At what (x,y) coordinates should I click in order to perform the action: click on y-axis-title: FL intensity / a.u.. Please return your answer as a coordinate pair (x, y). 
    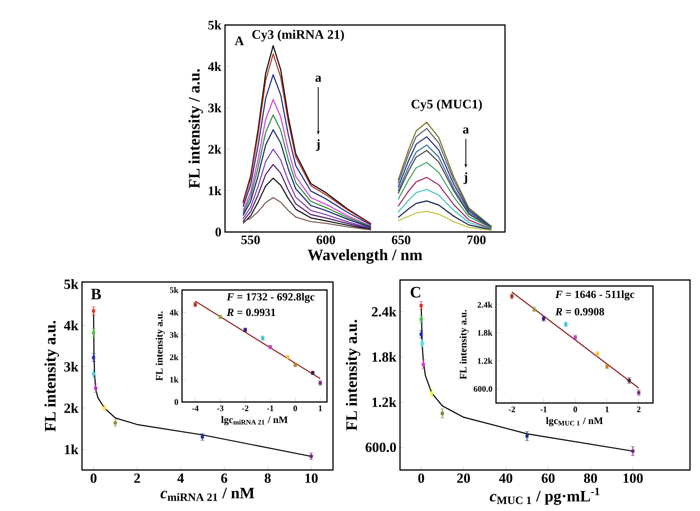
    Looking at the image, I should click on (195, 128).